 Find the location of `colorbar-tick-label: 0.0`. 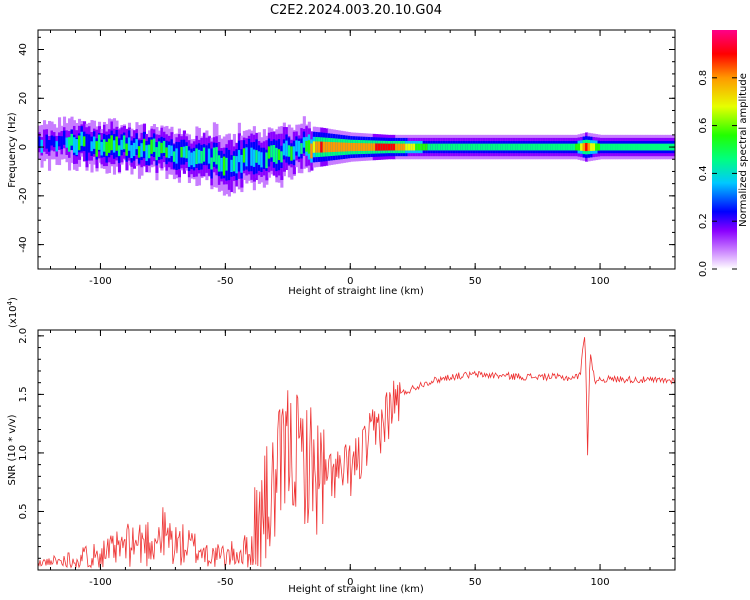

colorbar-tick-label: 0.0 is located at coordinates (703, 269).